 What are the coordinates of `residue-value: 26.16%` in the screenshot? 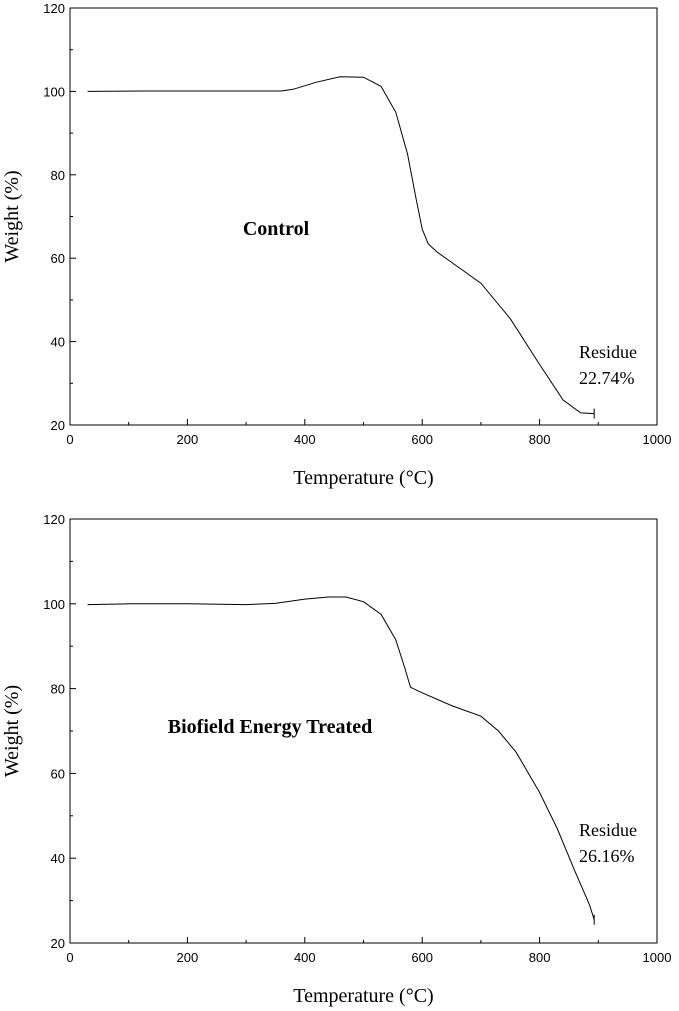 It's located at (607, 856).